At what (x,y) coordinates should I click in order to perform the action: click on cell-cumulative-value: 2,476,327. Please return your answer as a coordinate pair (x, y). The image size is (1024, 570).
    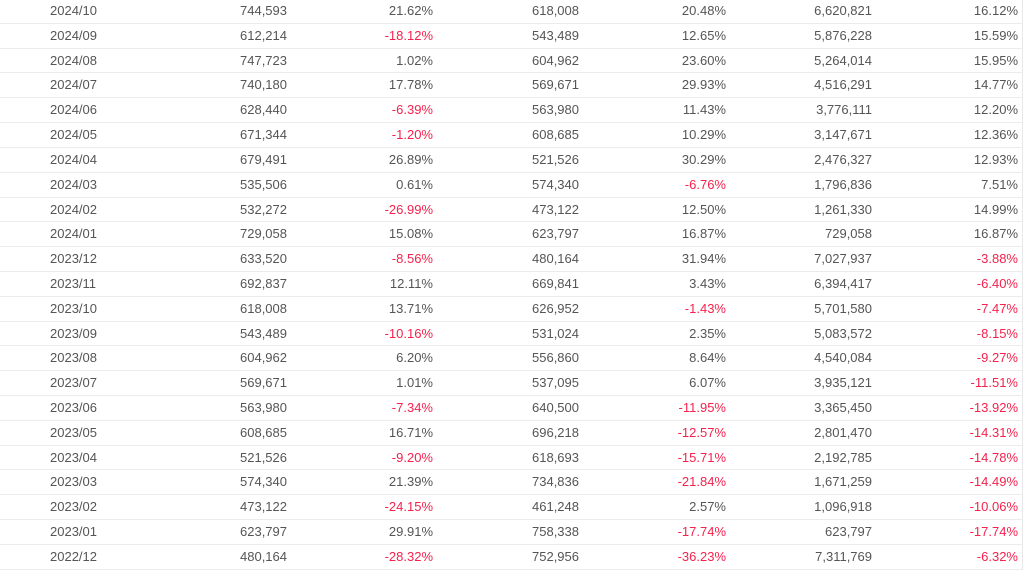
    Looking at the image, I should click on (843, 159).